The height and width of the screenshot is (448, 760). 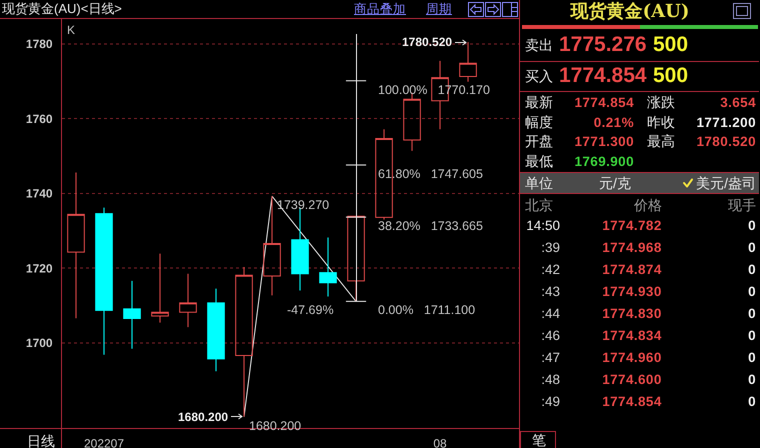 I want to click on text: 14:50, so click(x=543, y=225).